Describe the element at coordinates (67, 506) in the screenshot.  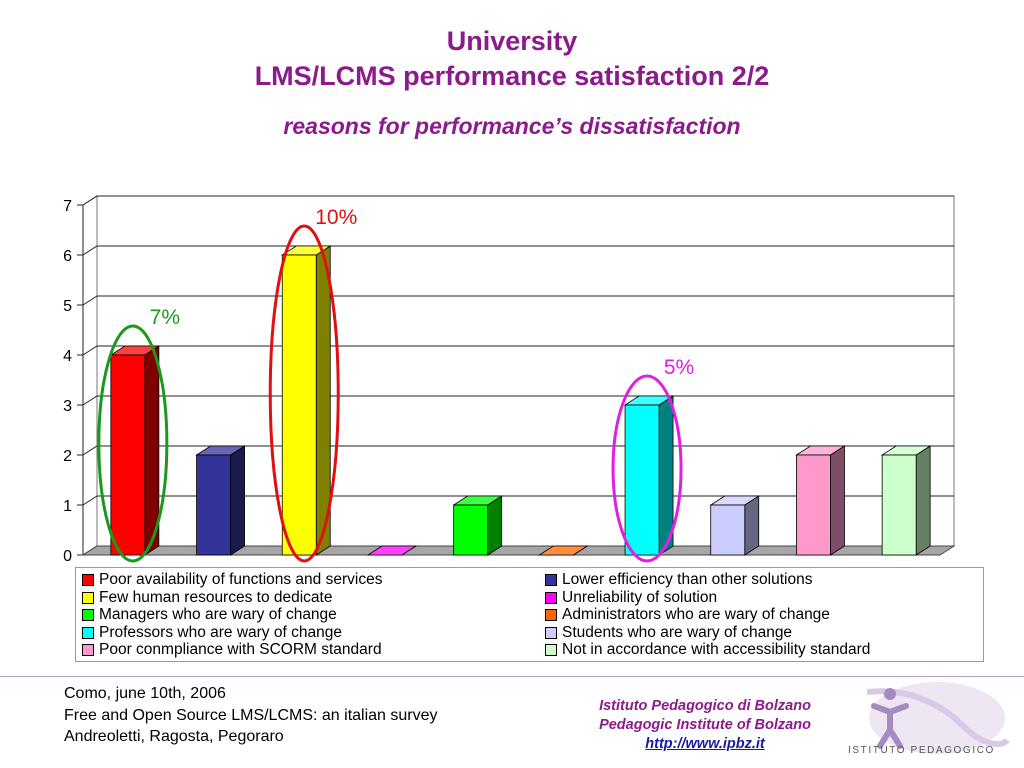
I see `y-tick-label: 1` at that location.